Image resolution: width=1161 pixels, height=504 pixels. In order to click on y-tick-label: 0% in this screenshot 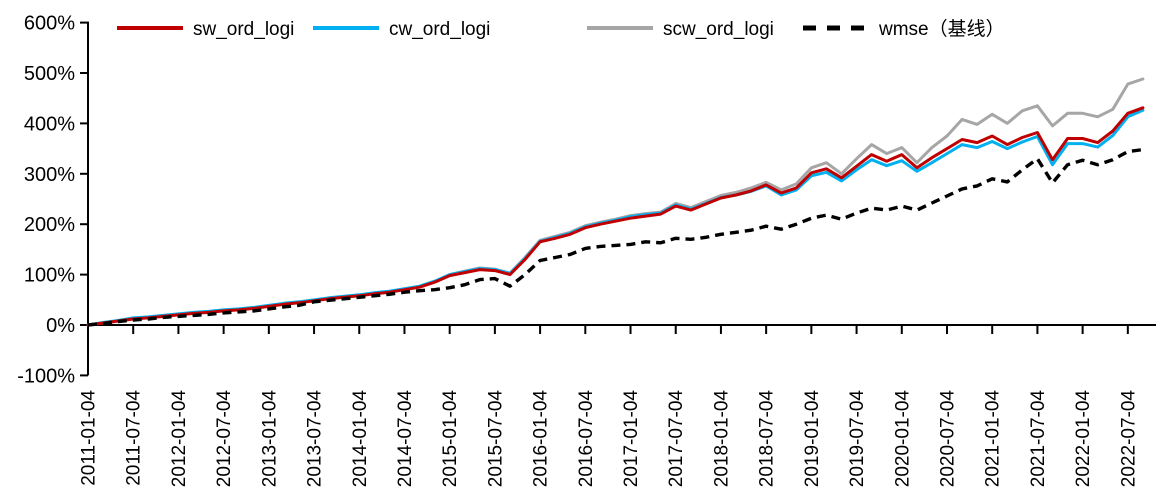, I will do `click(60, 326)`.